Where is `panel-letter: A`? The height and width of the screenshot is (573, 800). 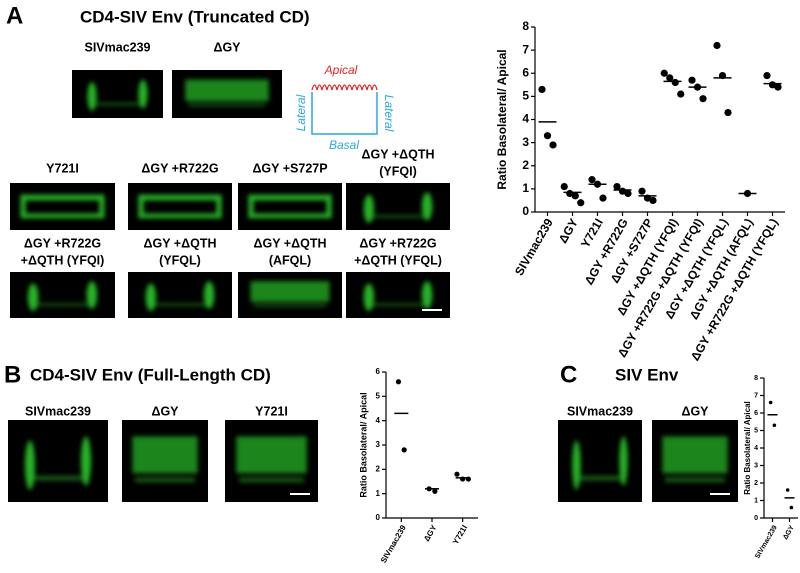
panel-letter: A is located at coordinates (14, 15).